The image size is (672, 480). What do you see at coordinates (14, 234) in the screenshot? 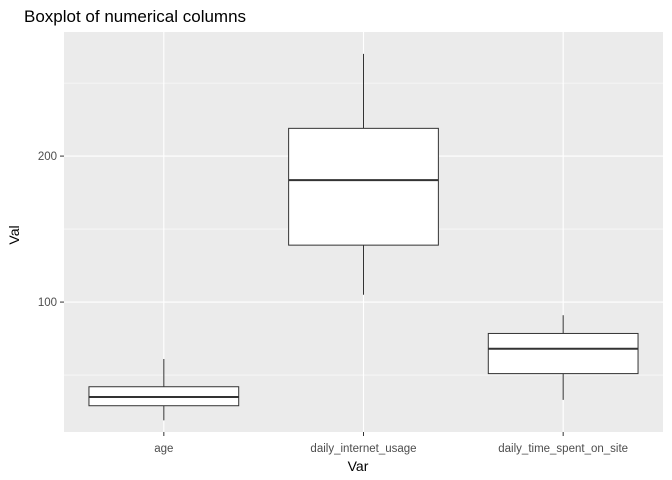
I see `y-axis-title: Val` at bounding box center [14, 234].